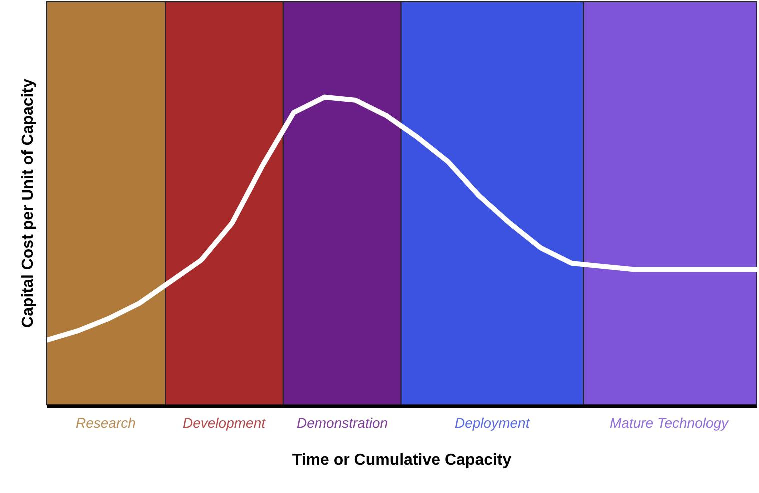 The image size is (759, 493). I want to click on x-axis-title: Time or Cumulative Capacity, so click(402, 461).